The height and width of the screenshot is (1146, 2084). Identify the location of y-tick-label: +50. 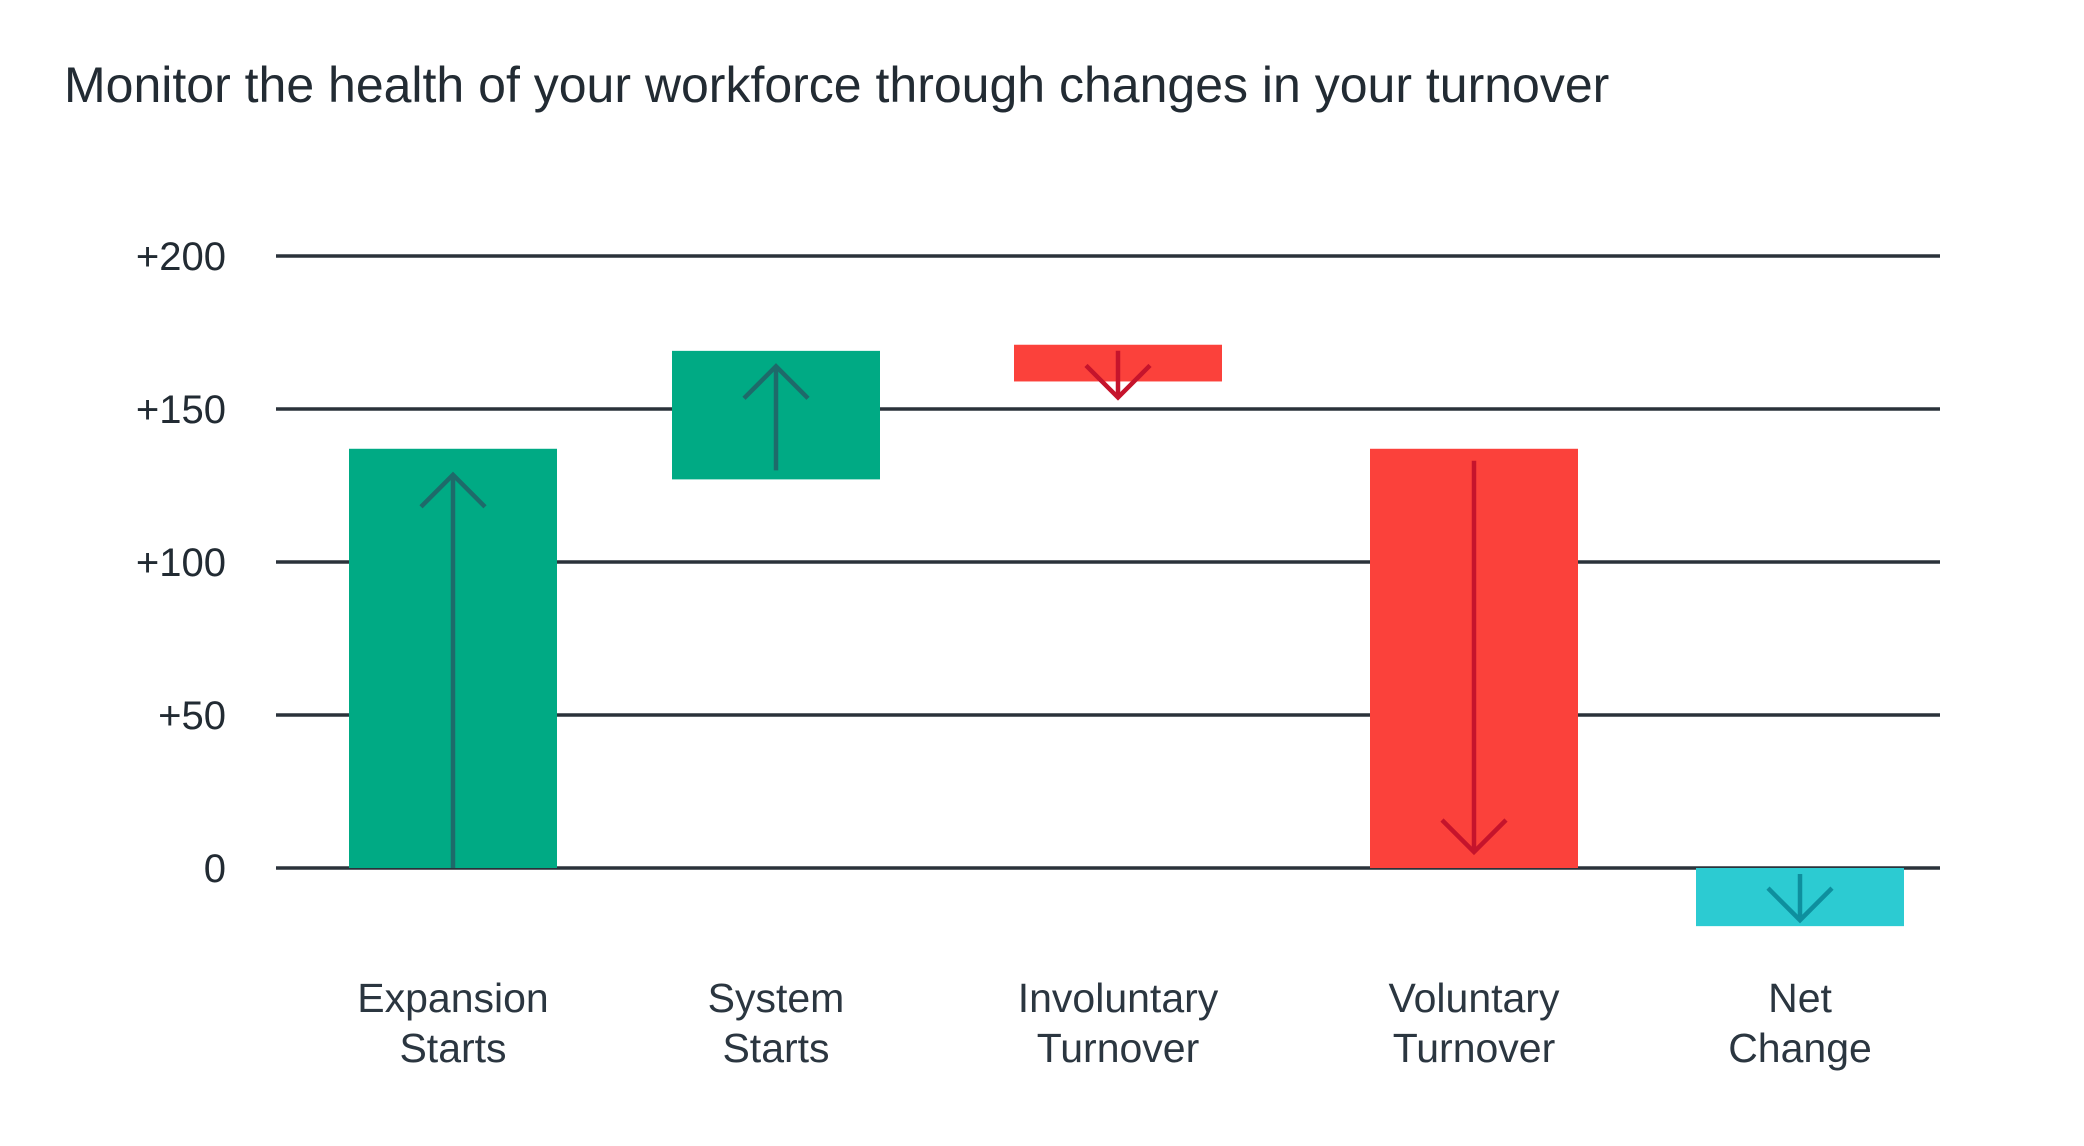
(192, 716).